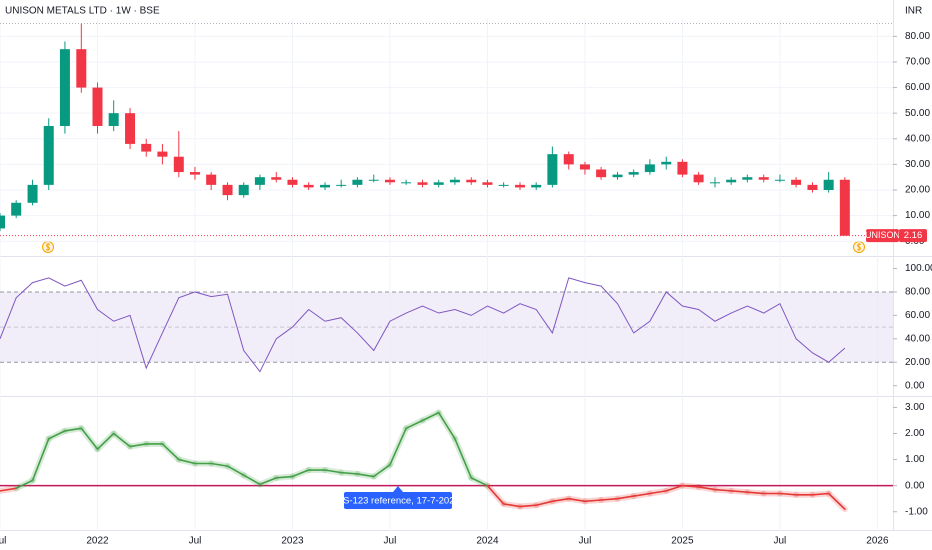  What do you see at coordinates (917, 113) in the screenshot?
I see `y-tick-label: 50.00` at bounding box center [917, 113].